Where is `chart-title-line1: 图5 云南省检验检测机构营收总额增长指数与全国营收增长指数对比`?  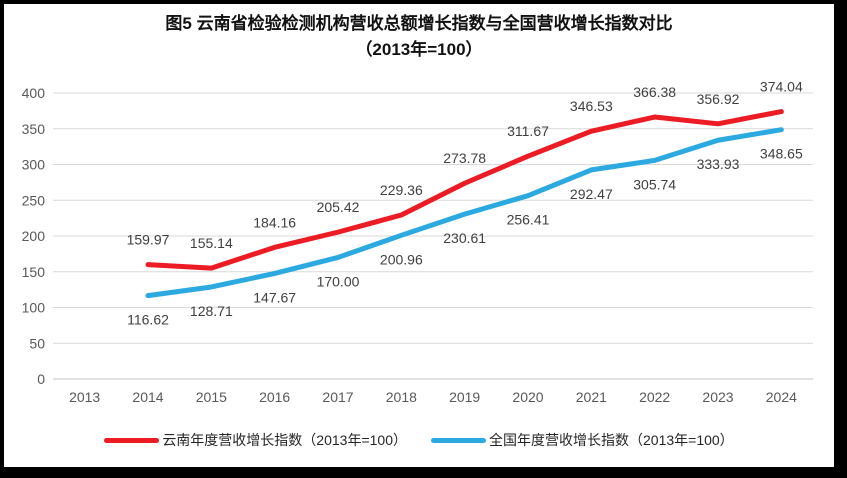 chart-title-line1: 图5 云南省检验检测机构营收总额增长指数与全国营收增长指数对比 is located at coordinates (419, 23).